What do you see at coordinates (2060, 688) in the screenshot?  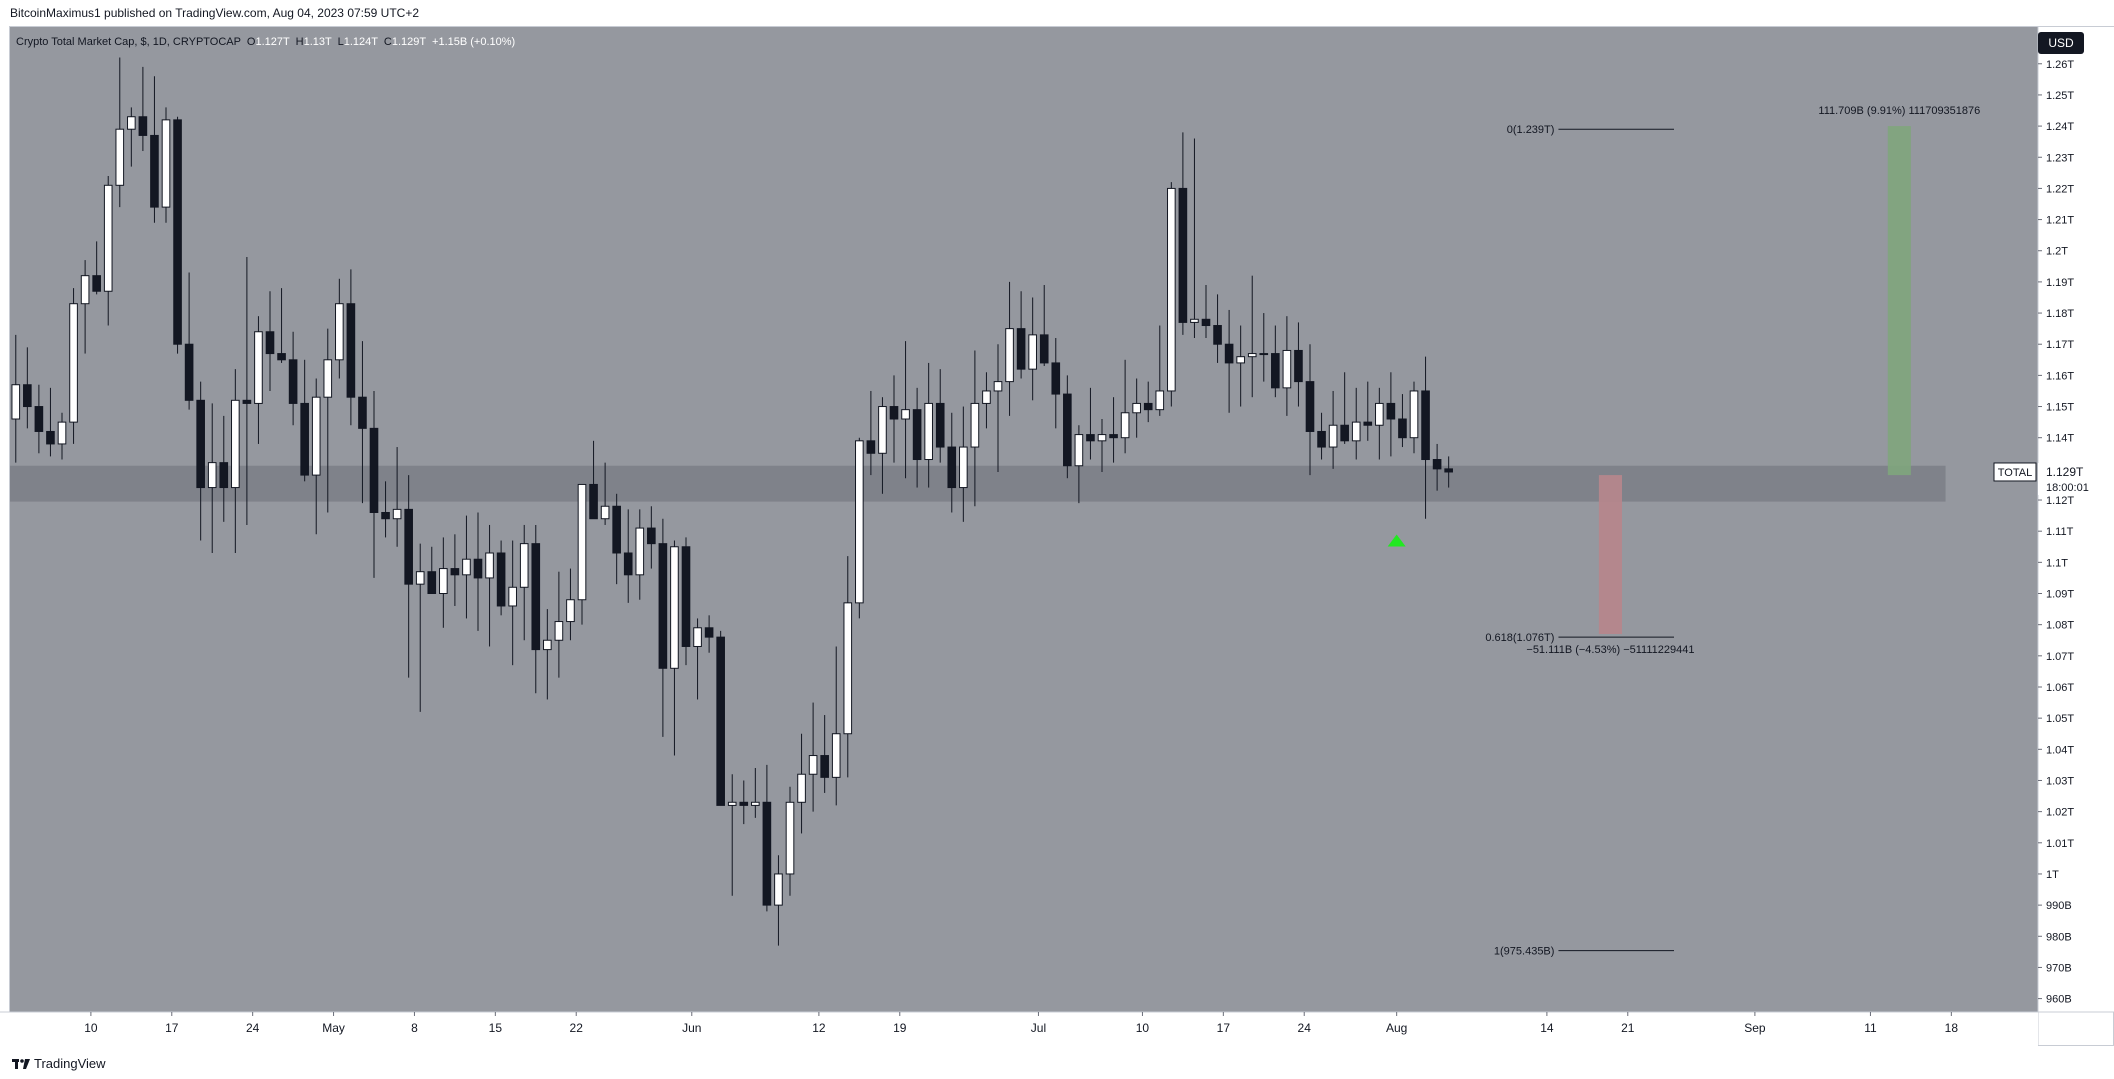 I see `y-tick-label: 1.06T` at bounding box center [2060, 688].